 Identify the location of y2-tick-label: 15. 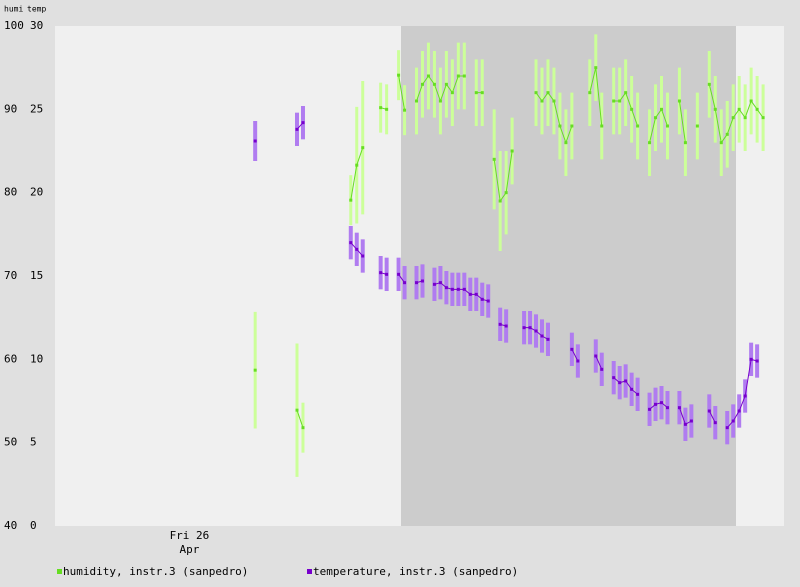
(36, 275).